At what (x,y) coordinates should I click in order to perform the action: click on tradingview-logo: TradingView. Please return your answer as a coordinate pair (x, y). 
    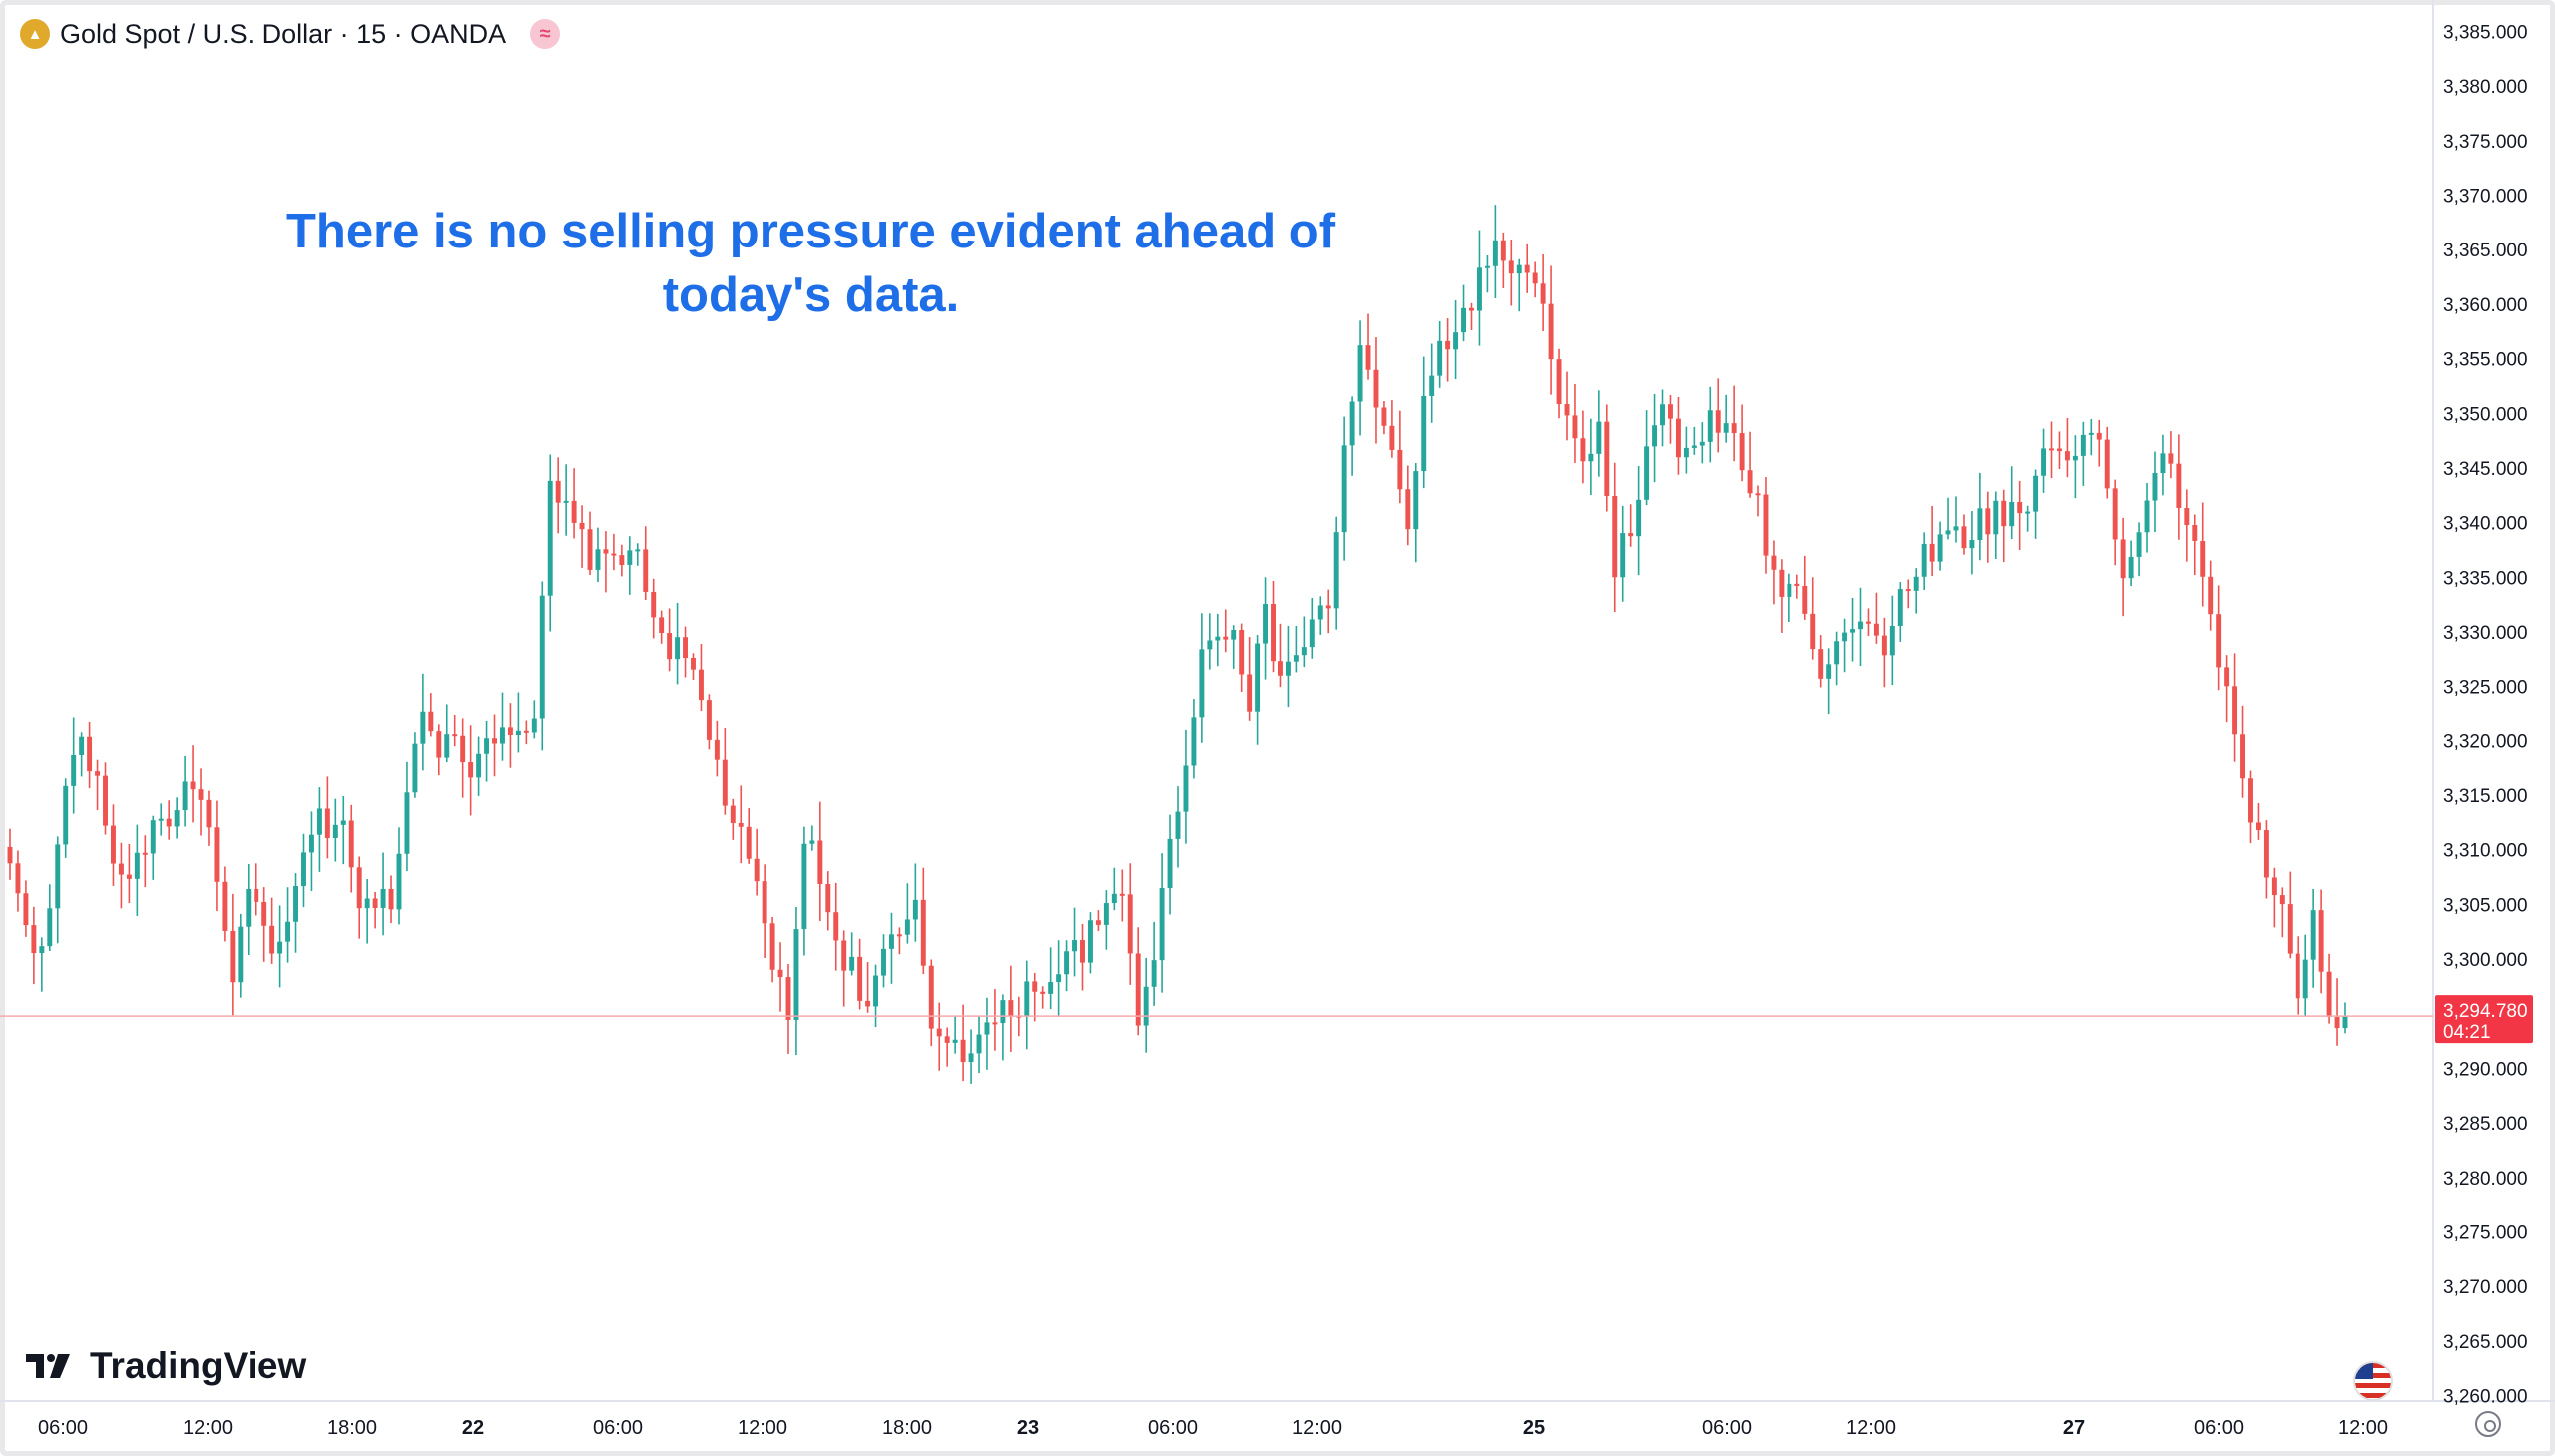
    Looking at the image, I should click on (166, 1366).